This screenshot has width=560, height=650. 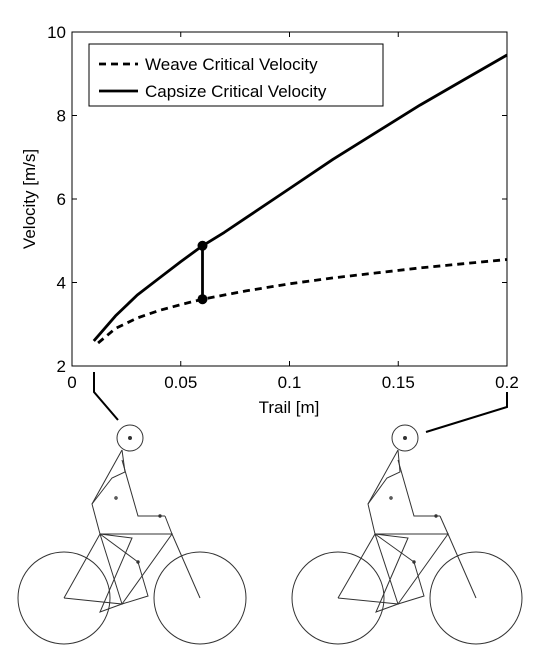 What do you see at coordinates (106, 396) in the screenshot?
I see `connector-left` at bounding box center [106, 396].